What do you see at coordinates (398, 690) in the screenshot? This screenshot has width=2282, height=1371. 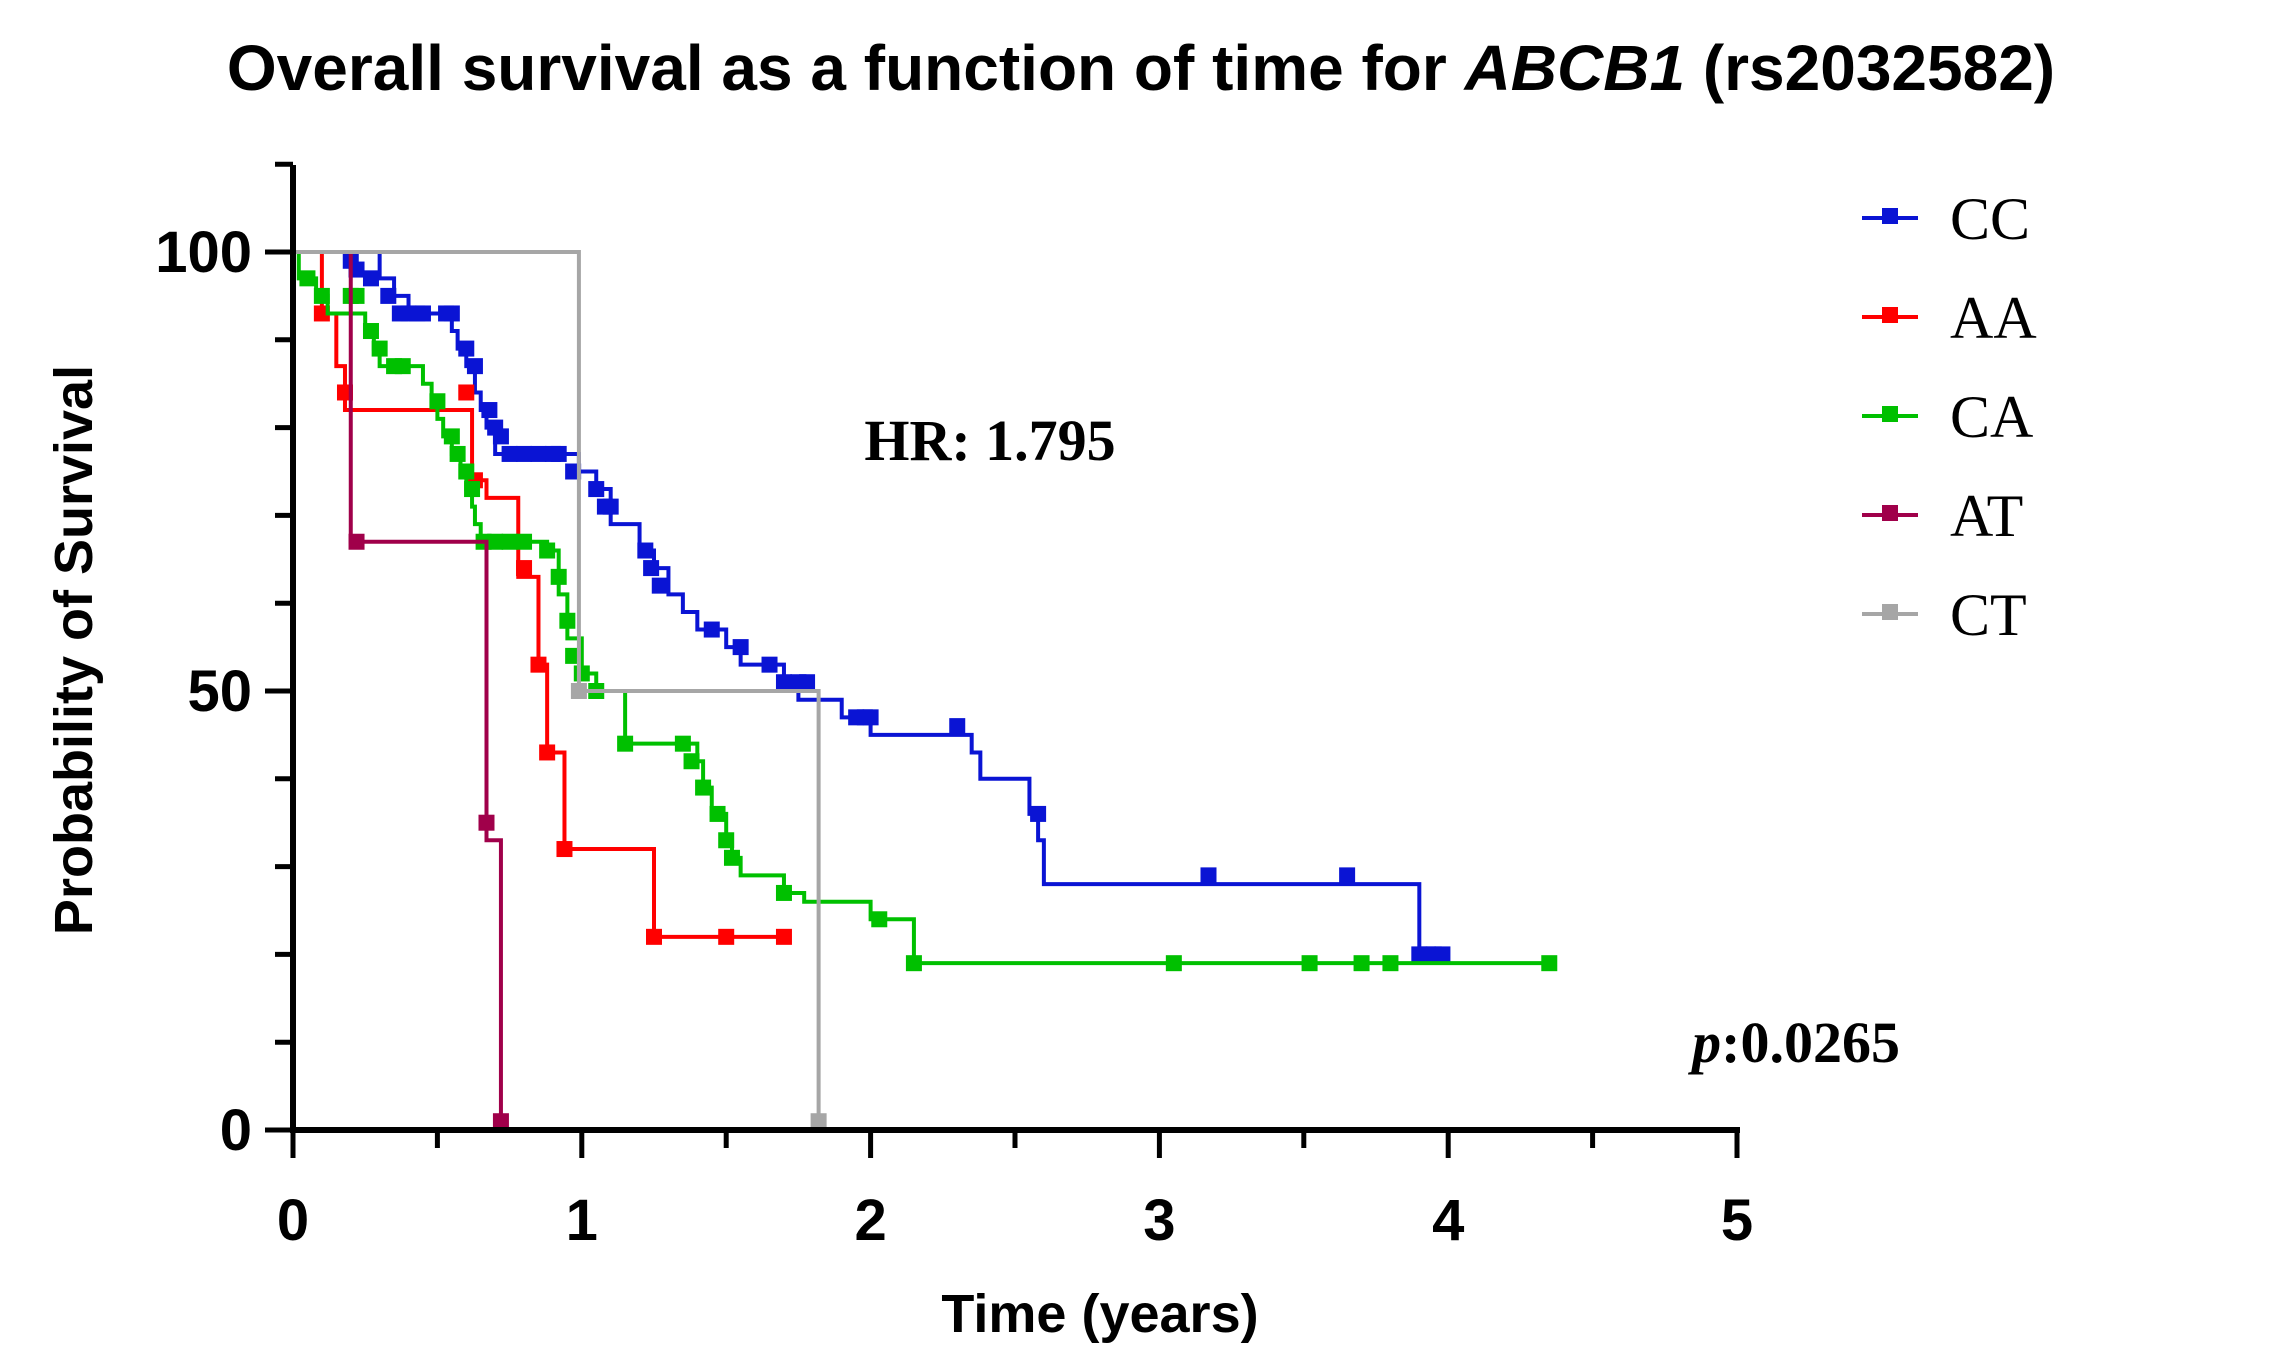 I see `survival-curve-at` at bounding box center [398, 690].